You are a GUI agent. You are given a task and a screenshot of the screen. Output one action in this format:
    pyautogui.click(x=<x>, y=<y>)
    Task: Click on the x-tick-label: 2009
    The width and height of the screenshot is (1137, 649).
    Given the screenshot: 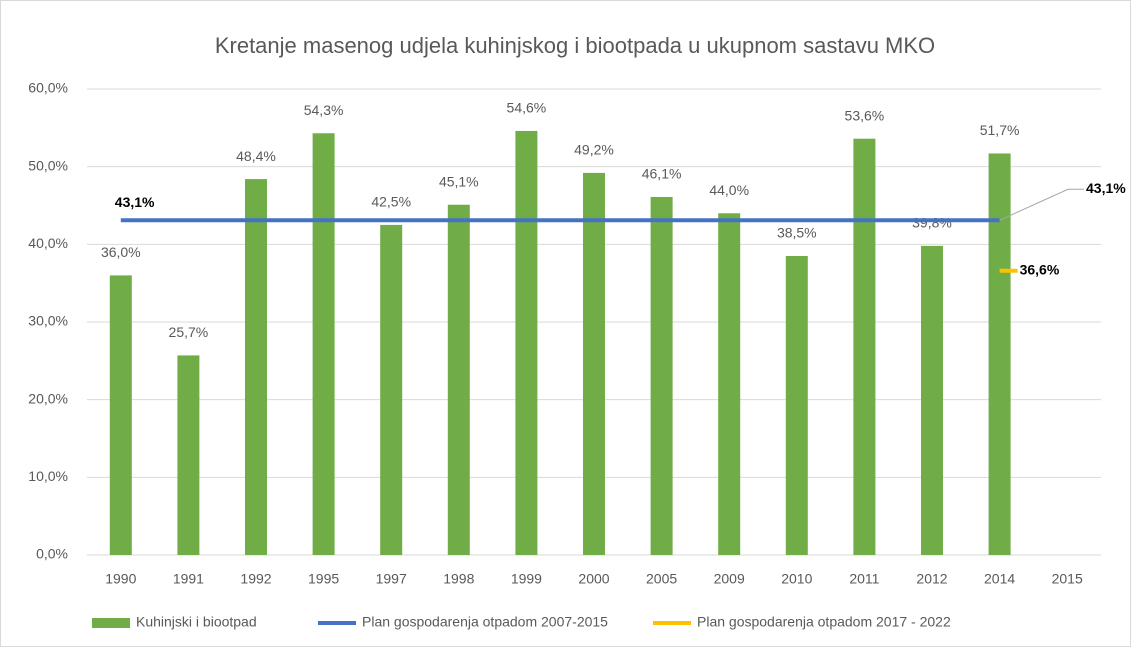 What is the action you would take?
    pyautogui.click(x=729, y=579)
    